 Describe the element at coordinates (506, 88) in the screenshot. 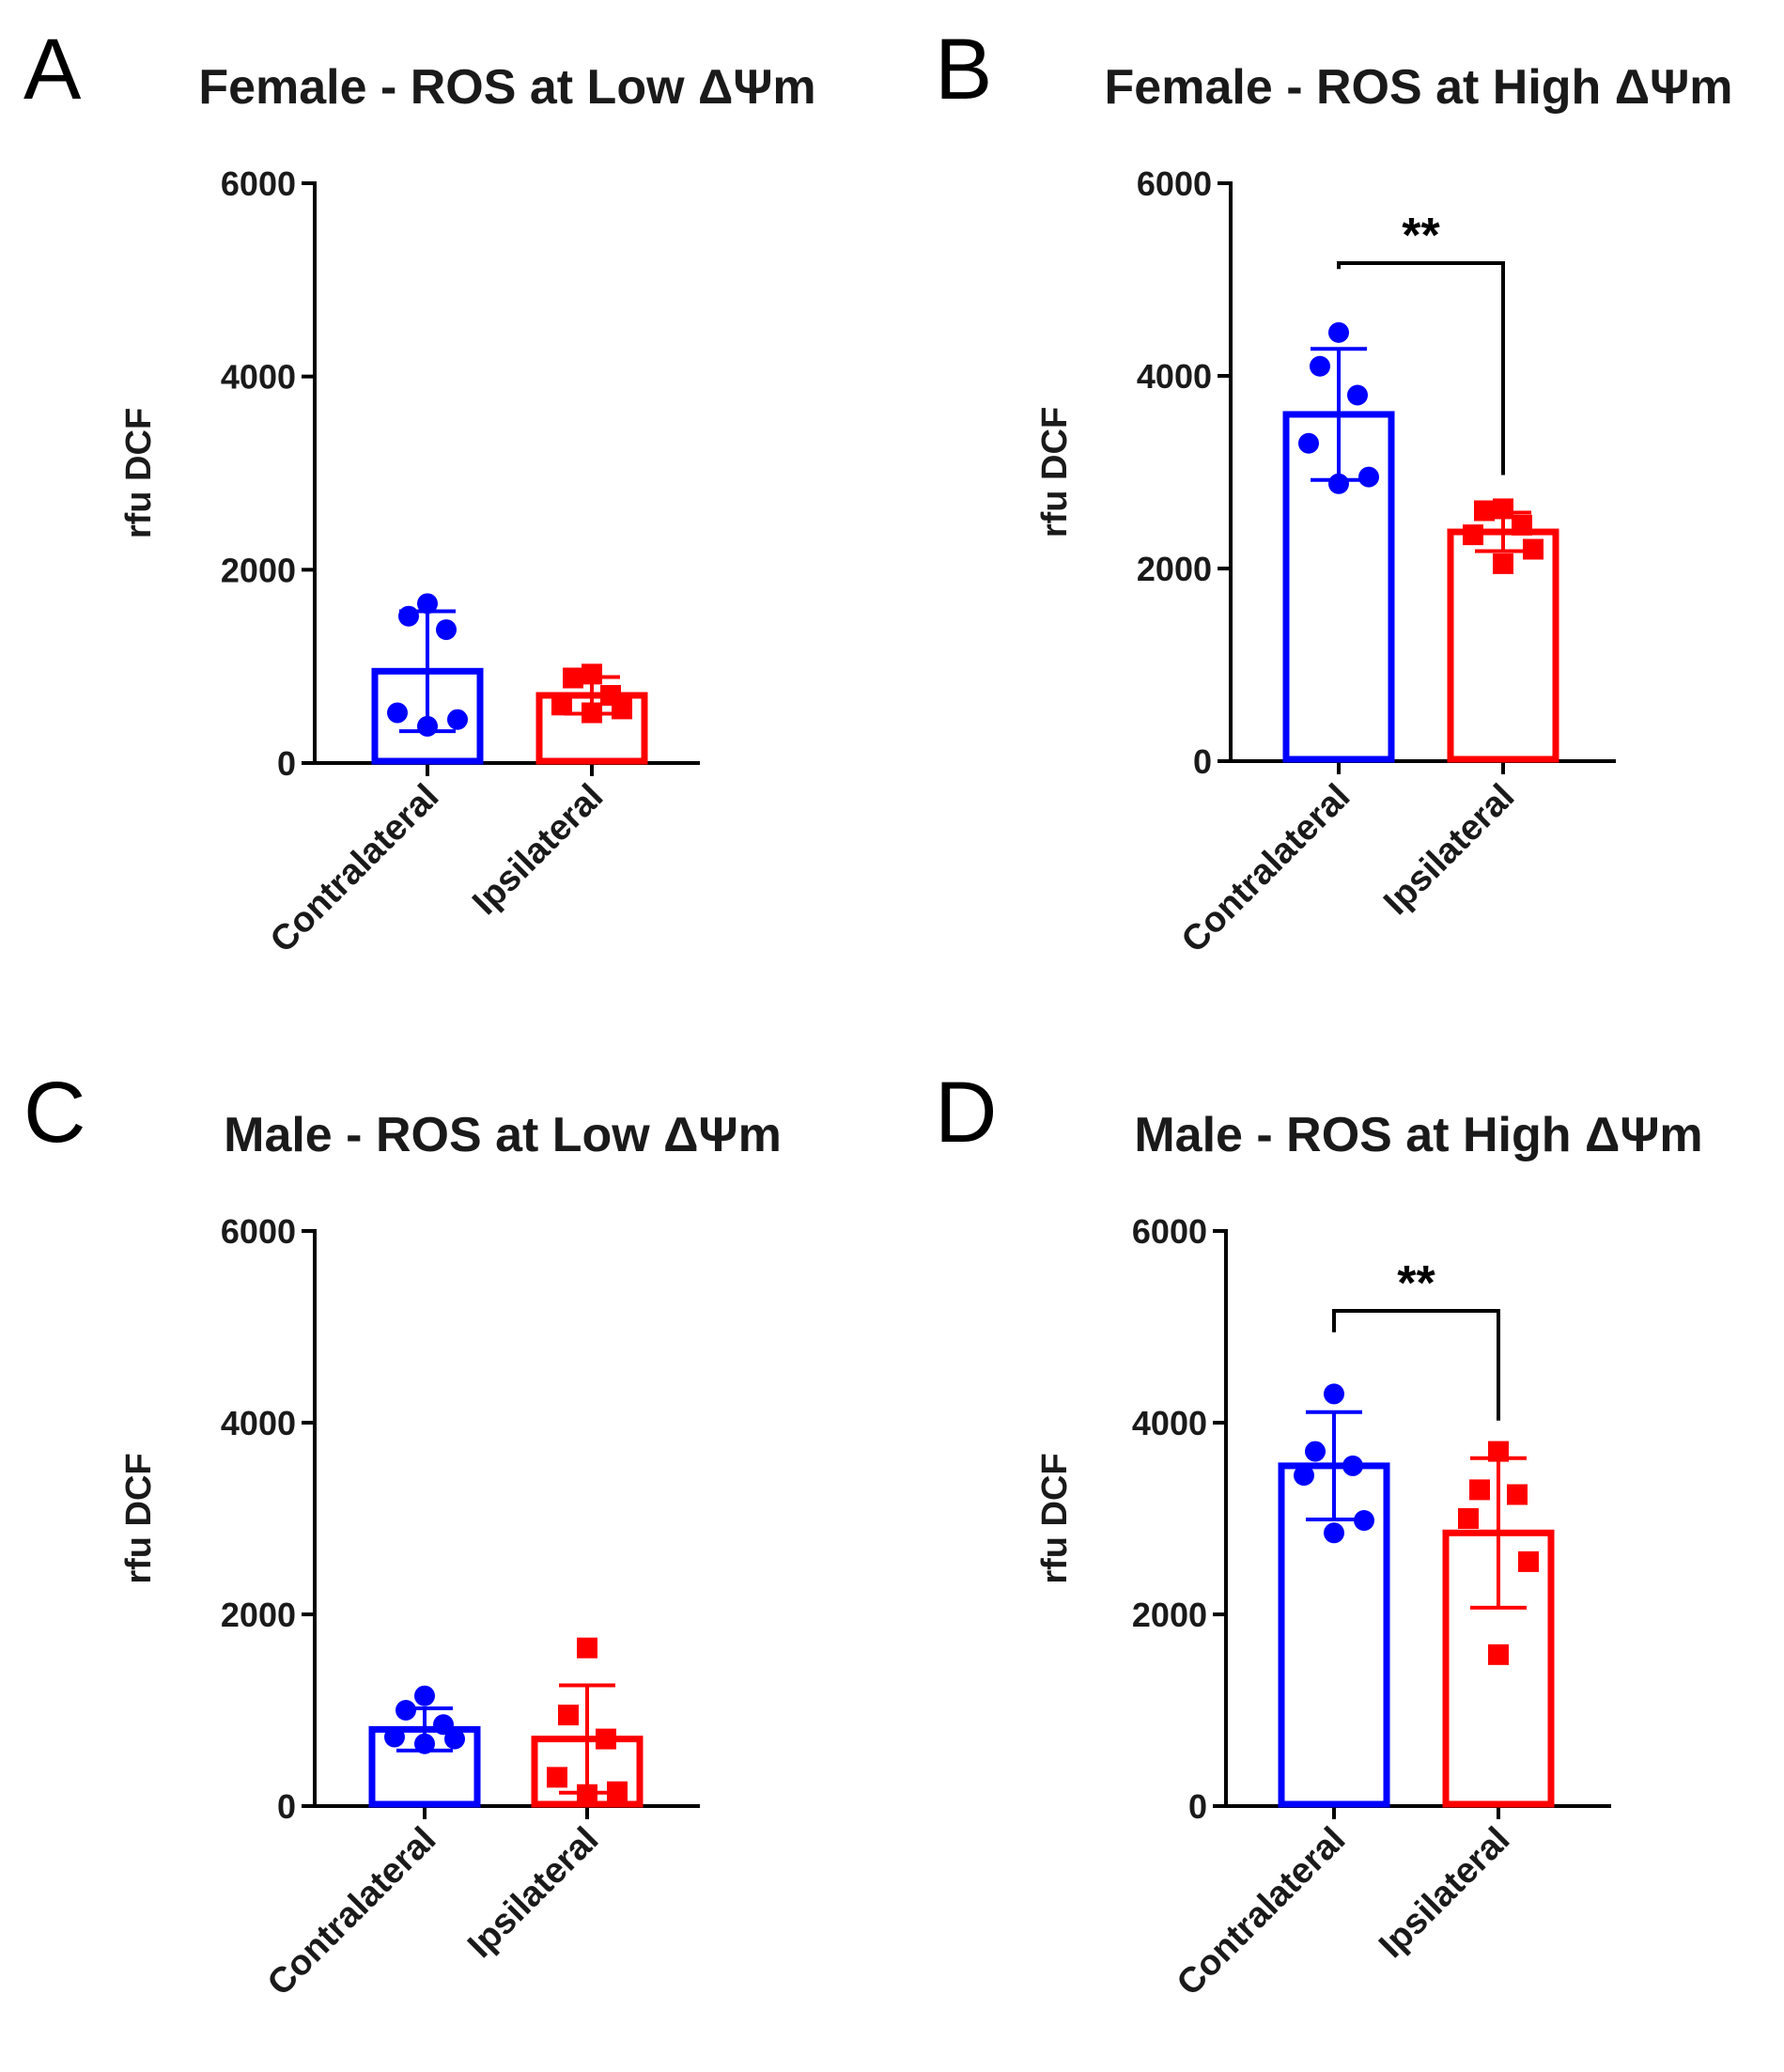

I see `chart-title: Female - ROS at Low ΔΨm` at that location.